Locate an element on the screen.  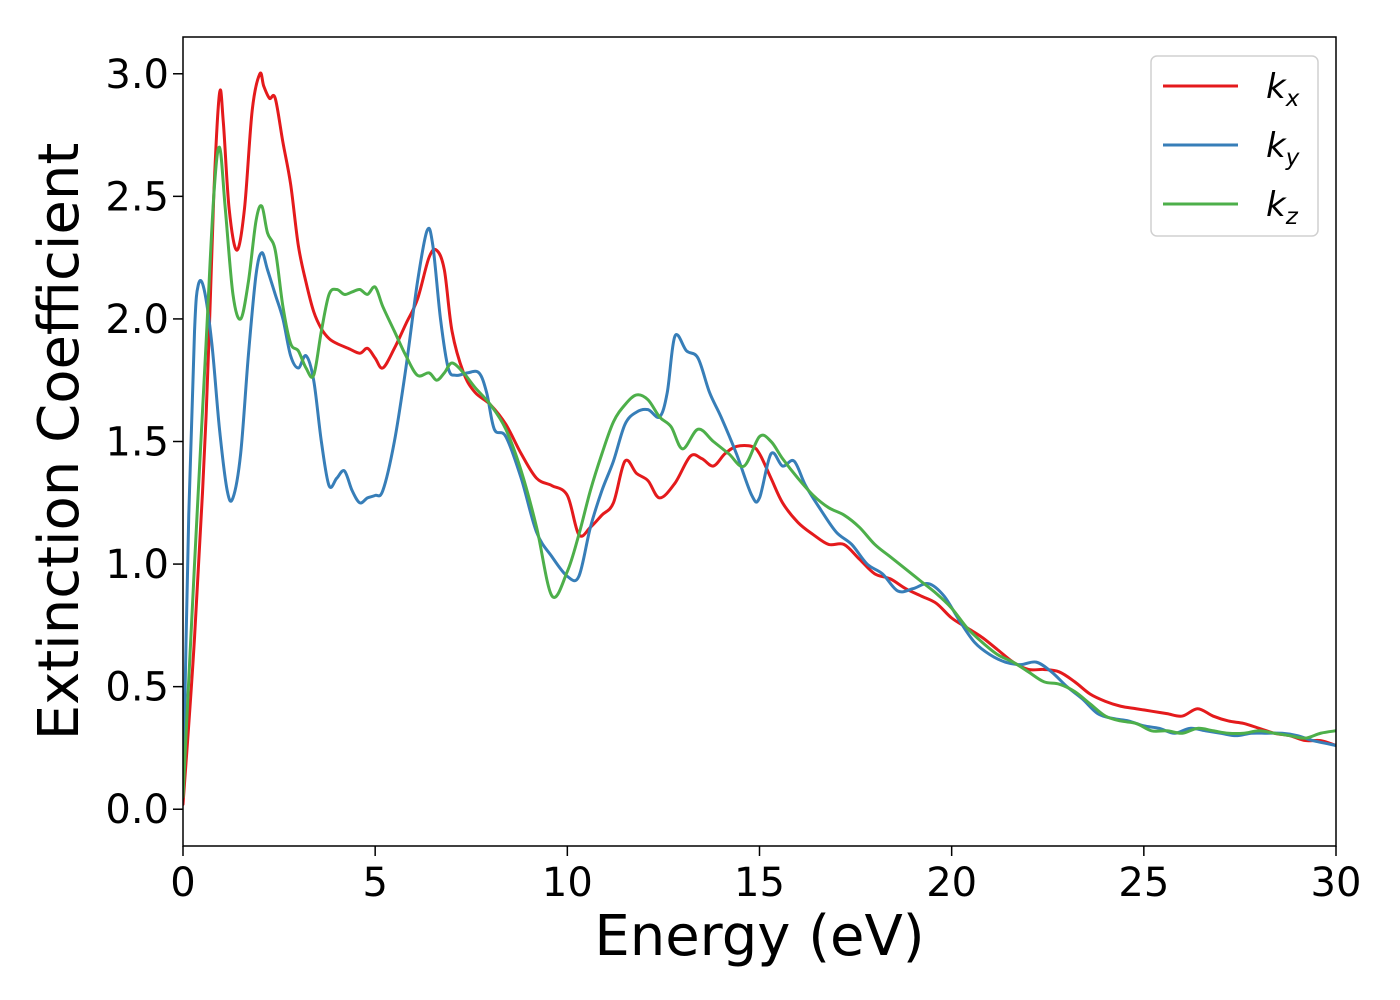
legend-label-x: kx is located at coordinates (1283, 89).